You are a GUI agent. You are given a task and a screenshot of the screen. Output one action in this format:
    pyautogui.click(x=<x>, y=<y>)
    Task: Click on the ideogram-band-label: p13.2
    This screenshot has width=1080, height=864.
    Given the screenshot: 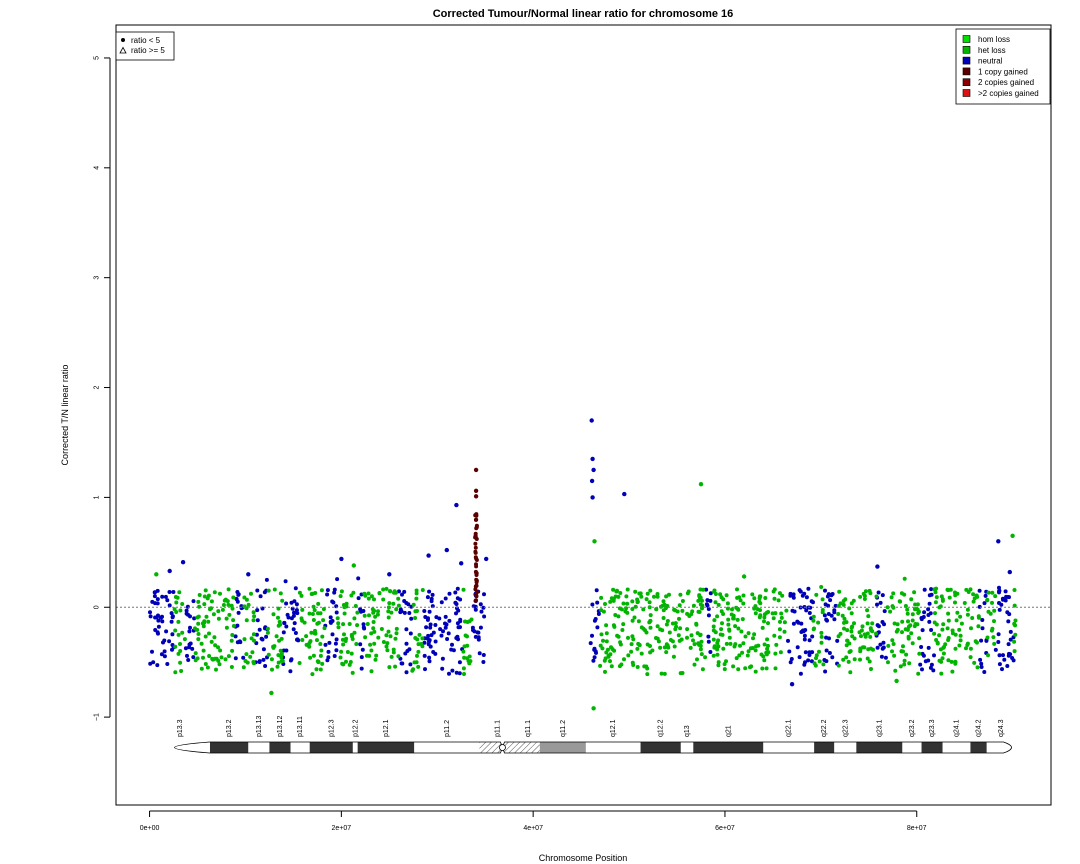 What is the action you would take?
    pyautogui.click(x=229, y=728)
    